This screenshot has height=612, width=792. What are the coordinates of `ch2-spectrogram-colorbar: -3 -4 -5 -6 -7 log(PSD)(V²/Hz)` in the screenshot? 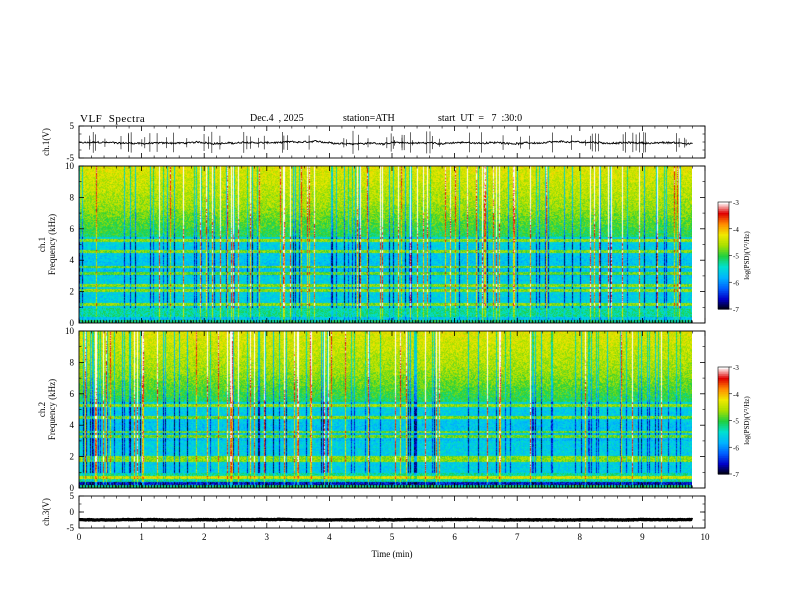 It's located at (734, 421).